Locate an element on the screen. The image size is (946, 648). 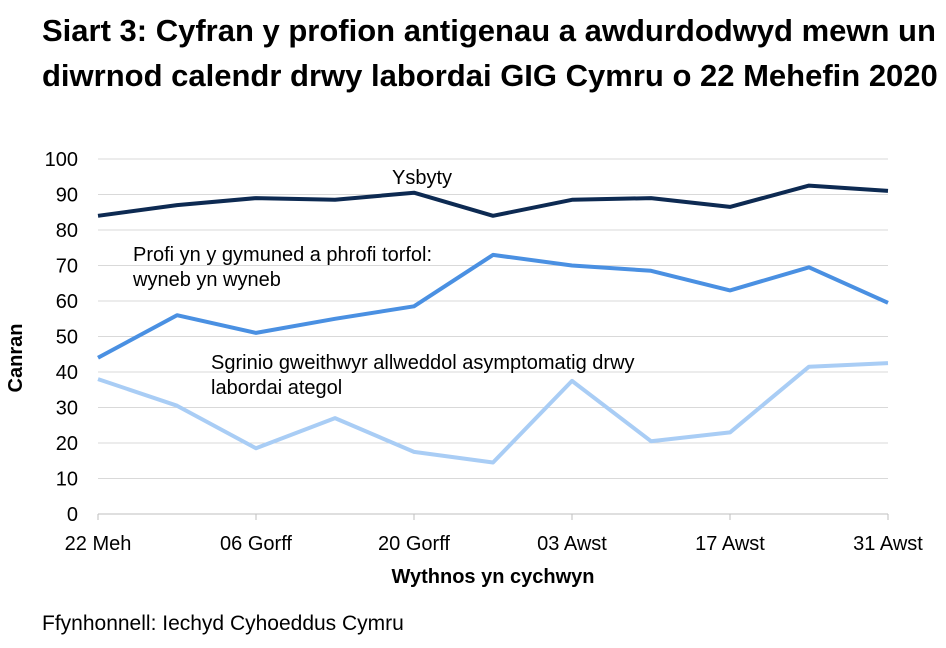
y-tick-label: 60 is located at coordinates (67, 302).